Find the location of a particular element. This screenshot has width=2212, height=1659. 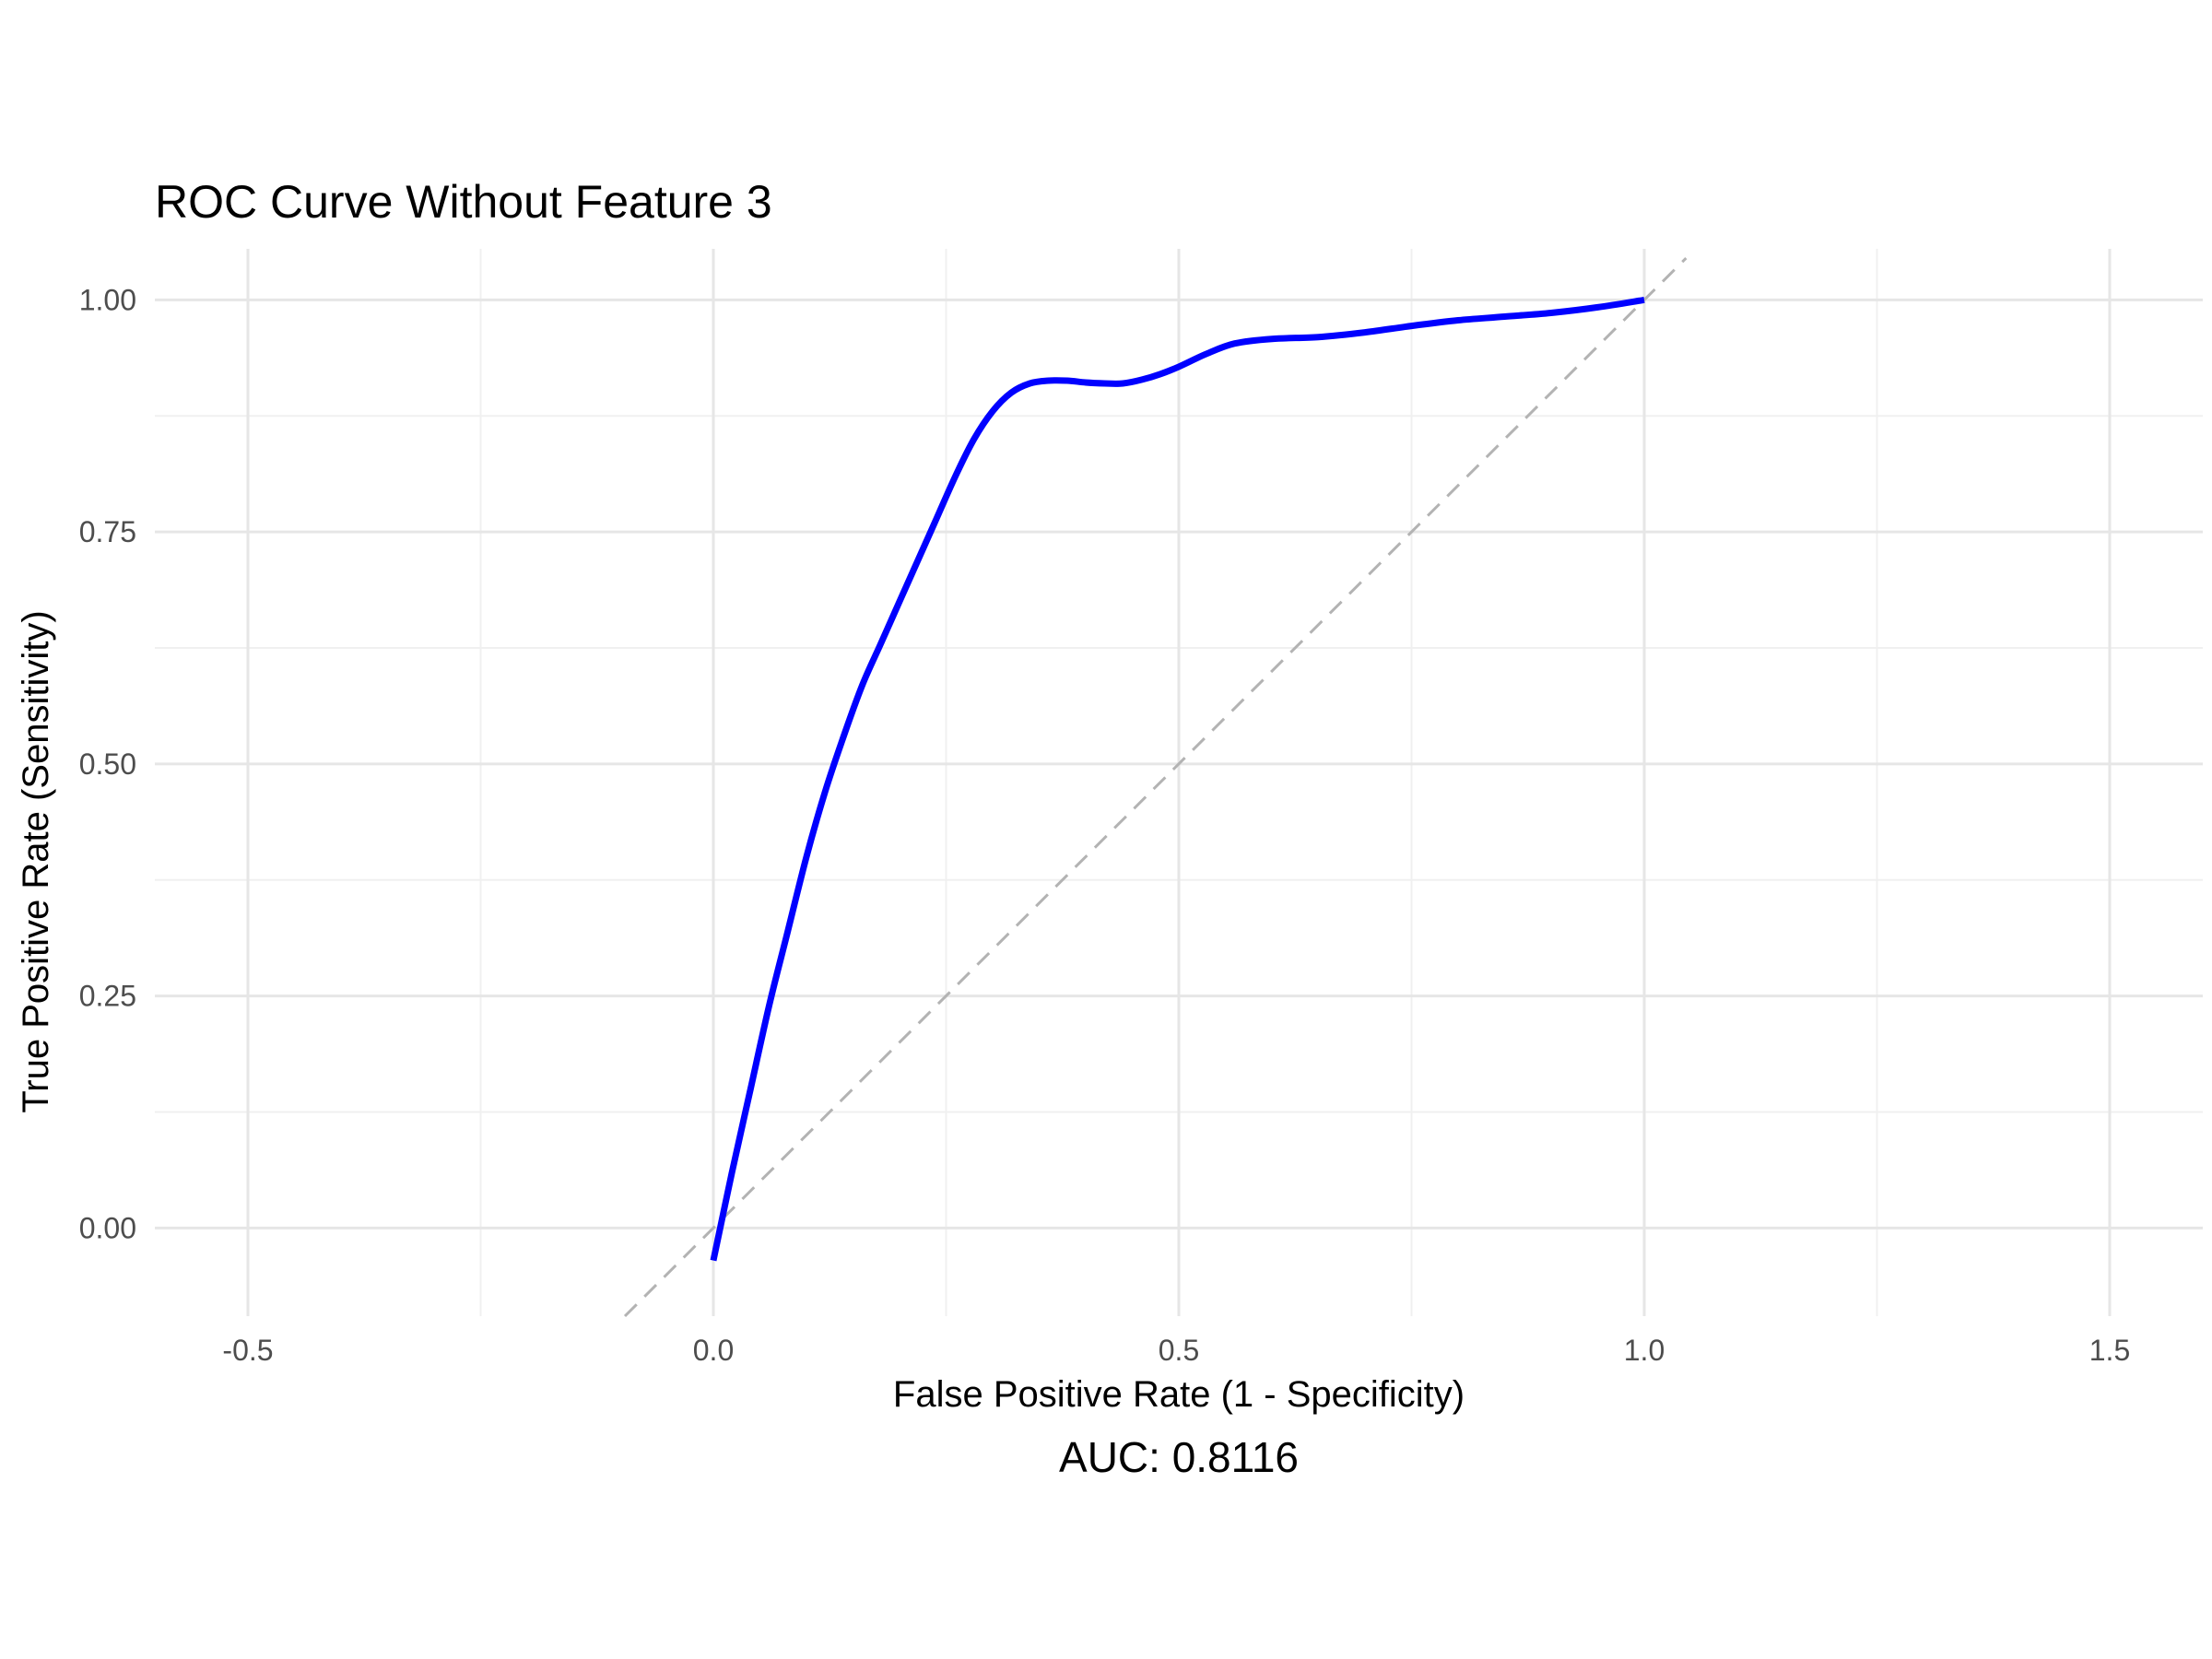

y-tick-label: 0.25 is located at coordinates (107, 996).